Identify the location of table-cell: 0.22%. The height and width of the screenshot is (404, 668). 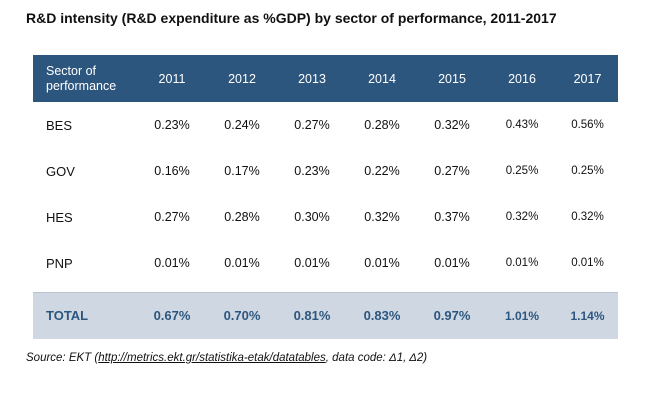
(382, 171).